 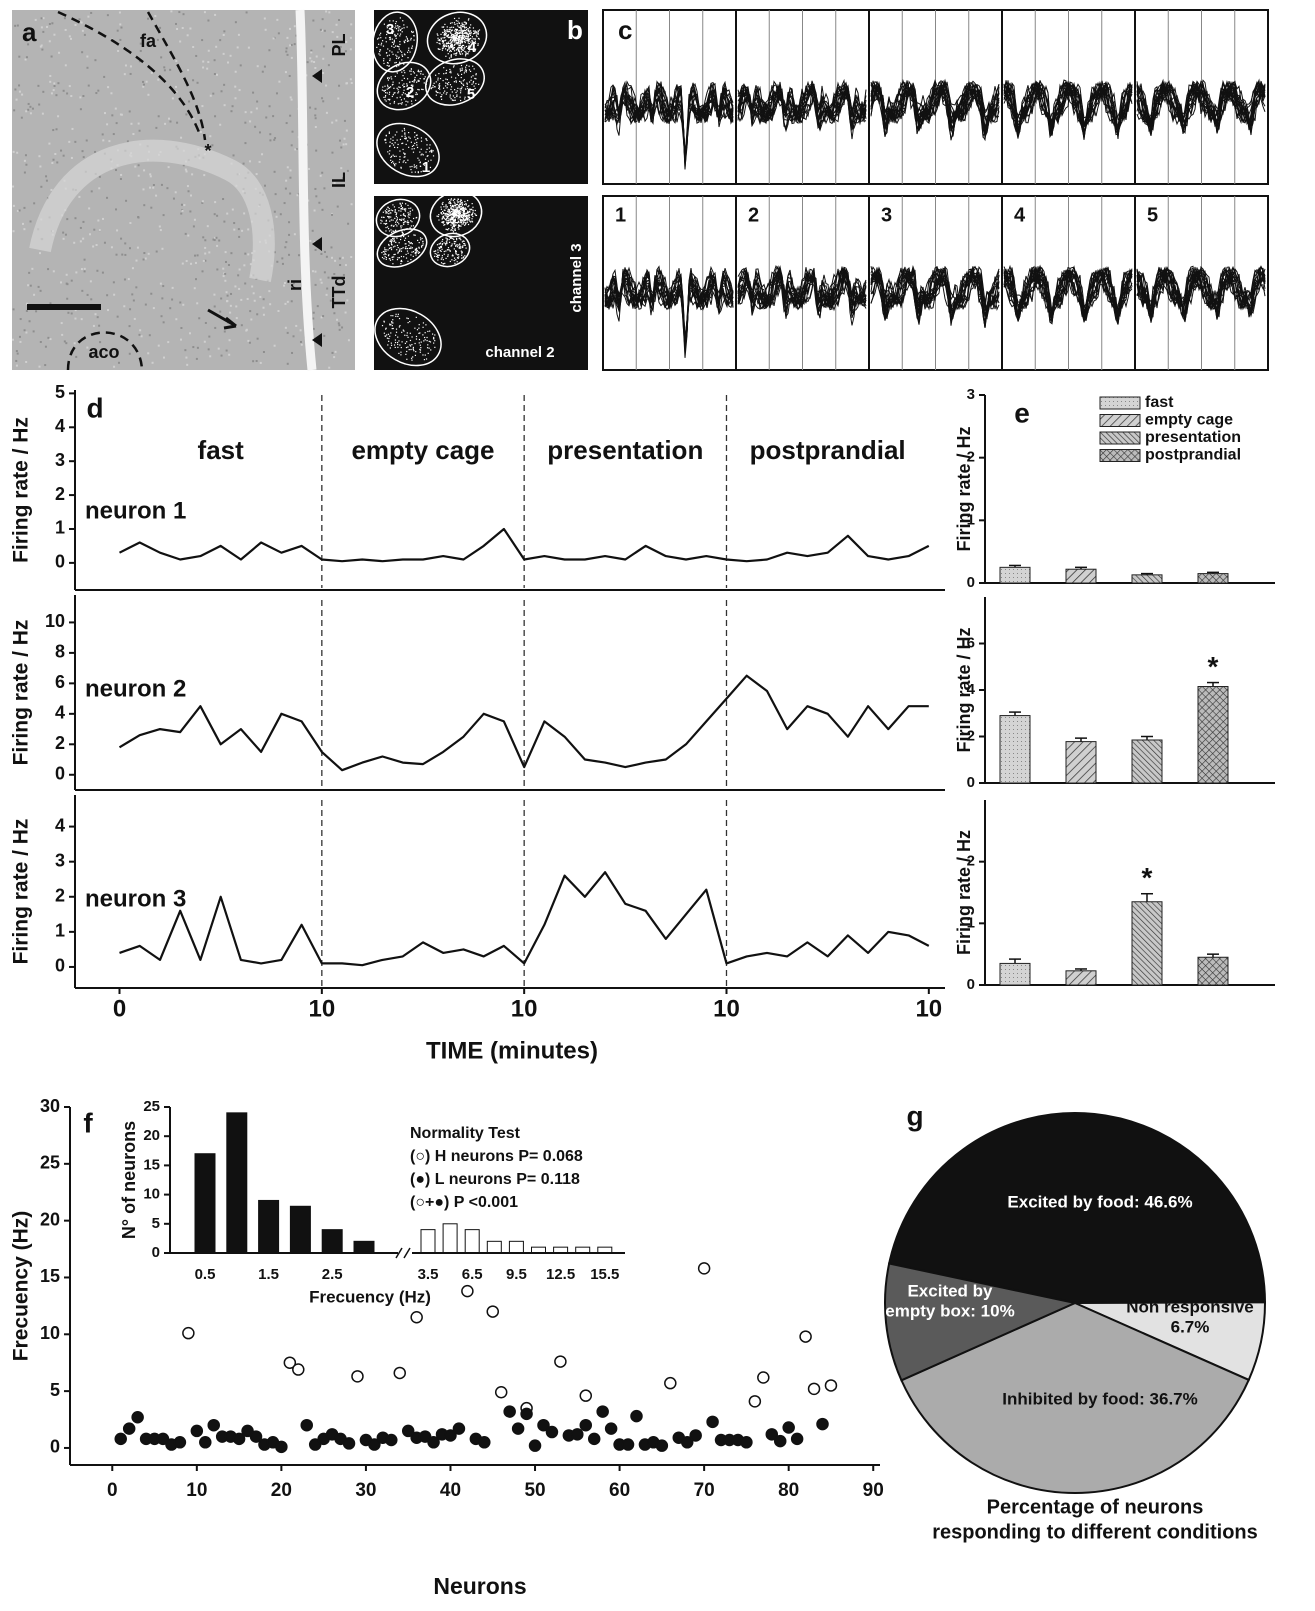 What do you see at coordinates (339, 44) in the screenshot?
I see `histology-label: PL` at bounding box center [339, 44].